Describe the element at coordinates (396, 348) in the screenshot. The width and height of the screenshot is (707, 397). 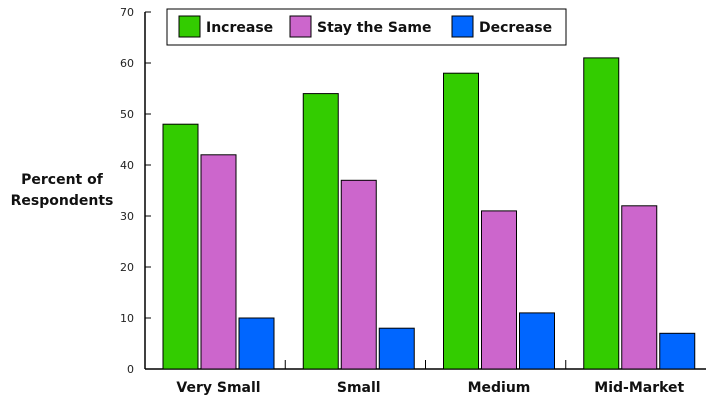
I see `bar-decrease-small` at that location.